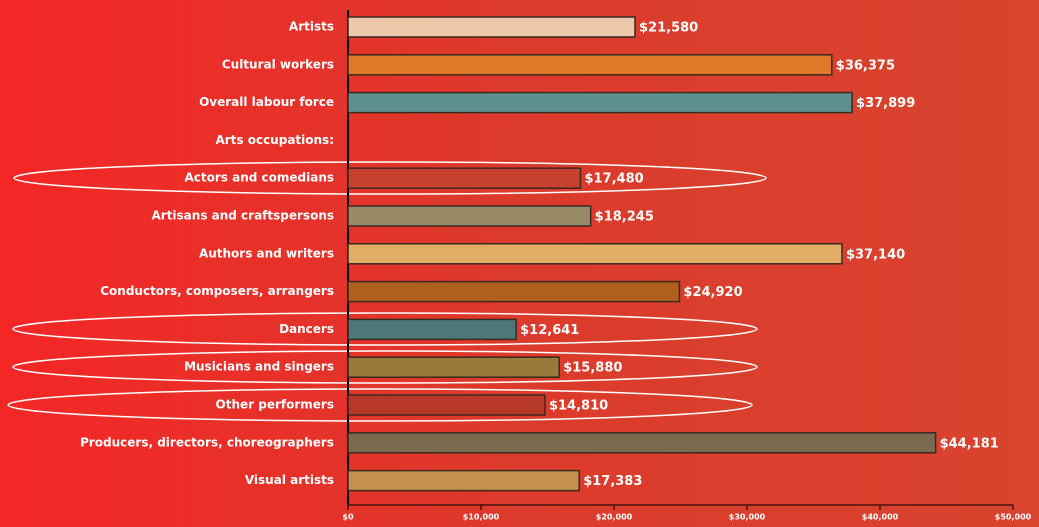 This screenshot has width=1039, height=527. I want to click on value-label: $15,880, so click(592, 368).